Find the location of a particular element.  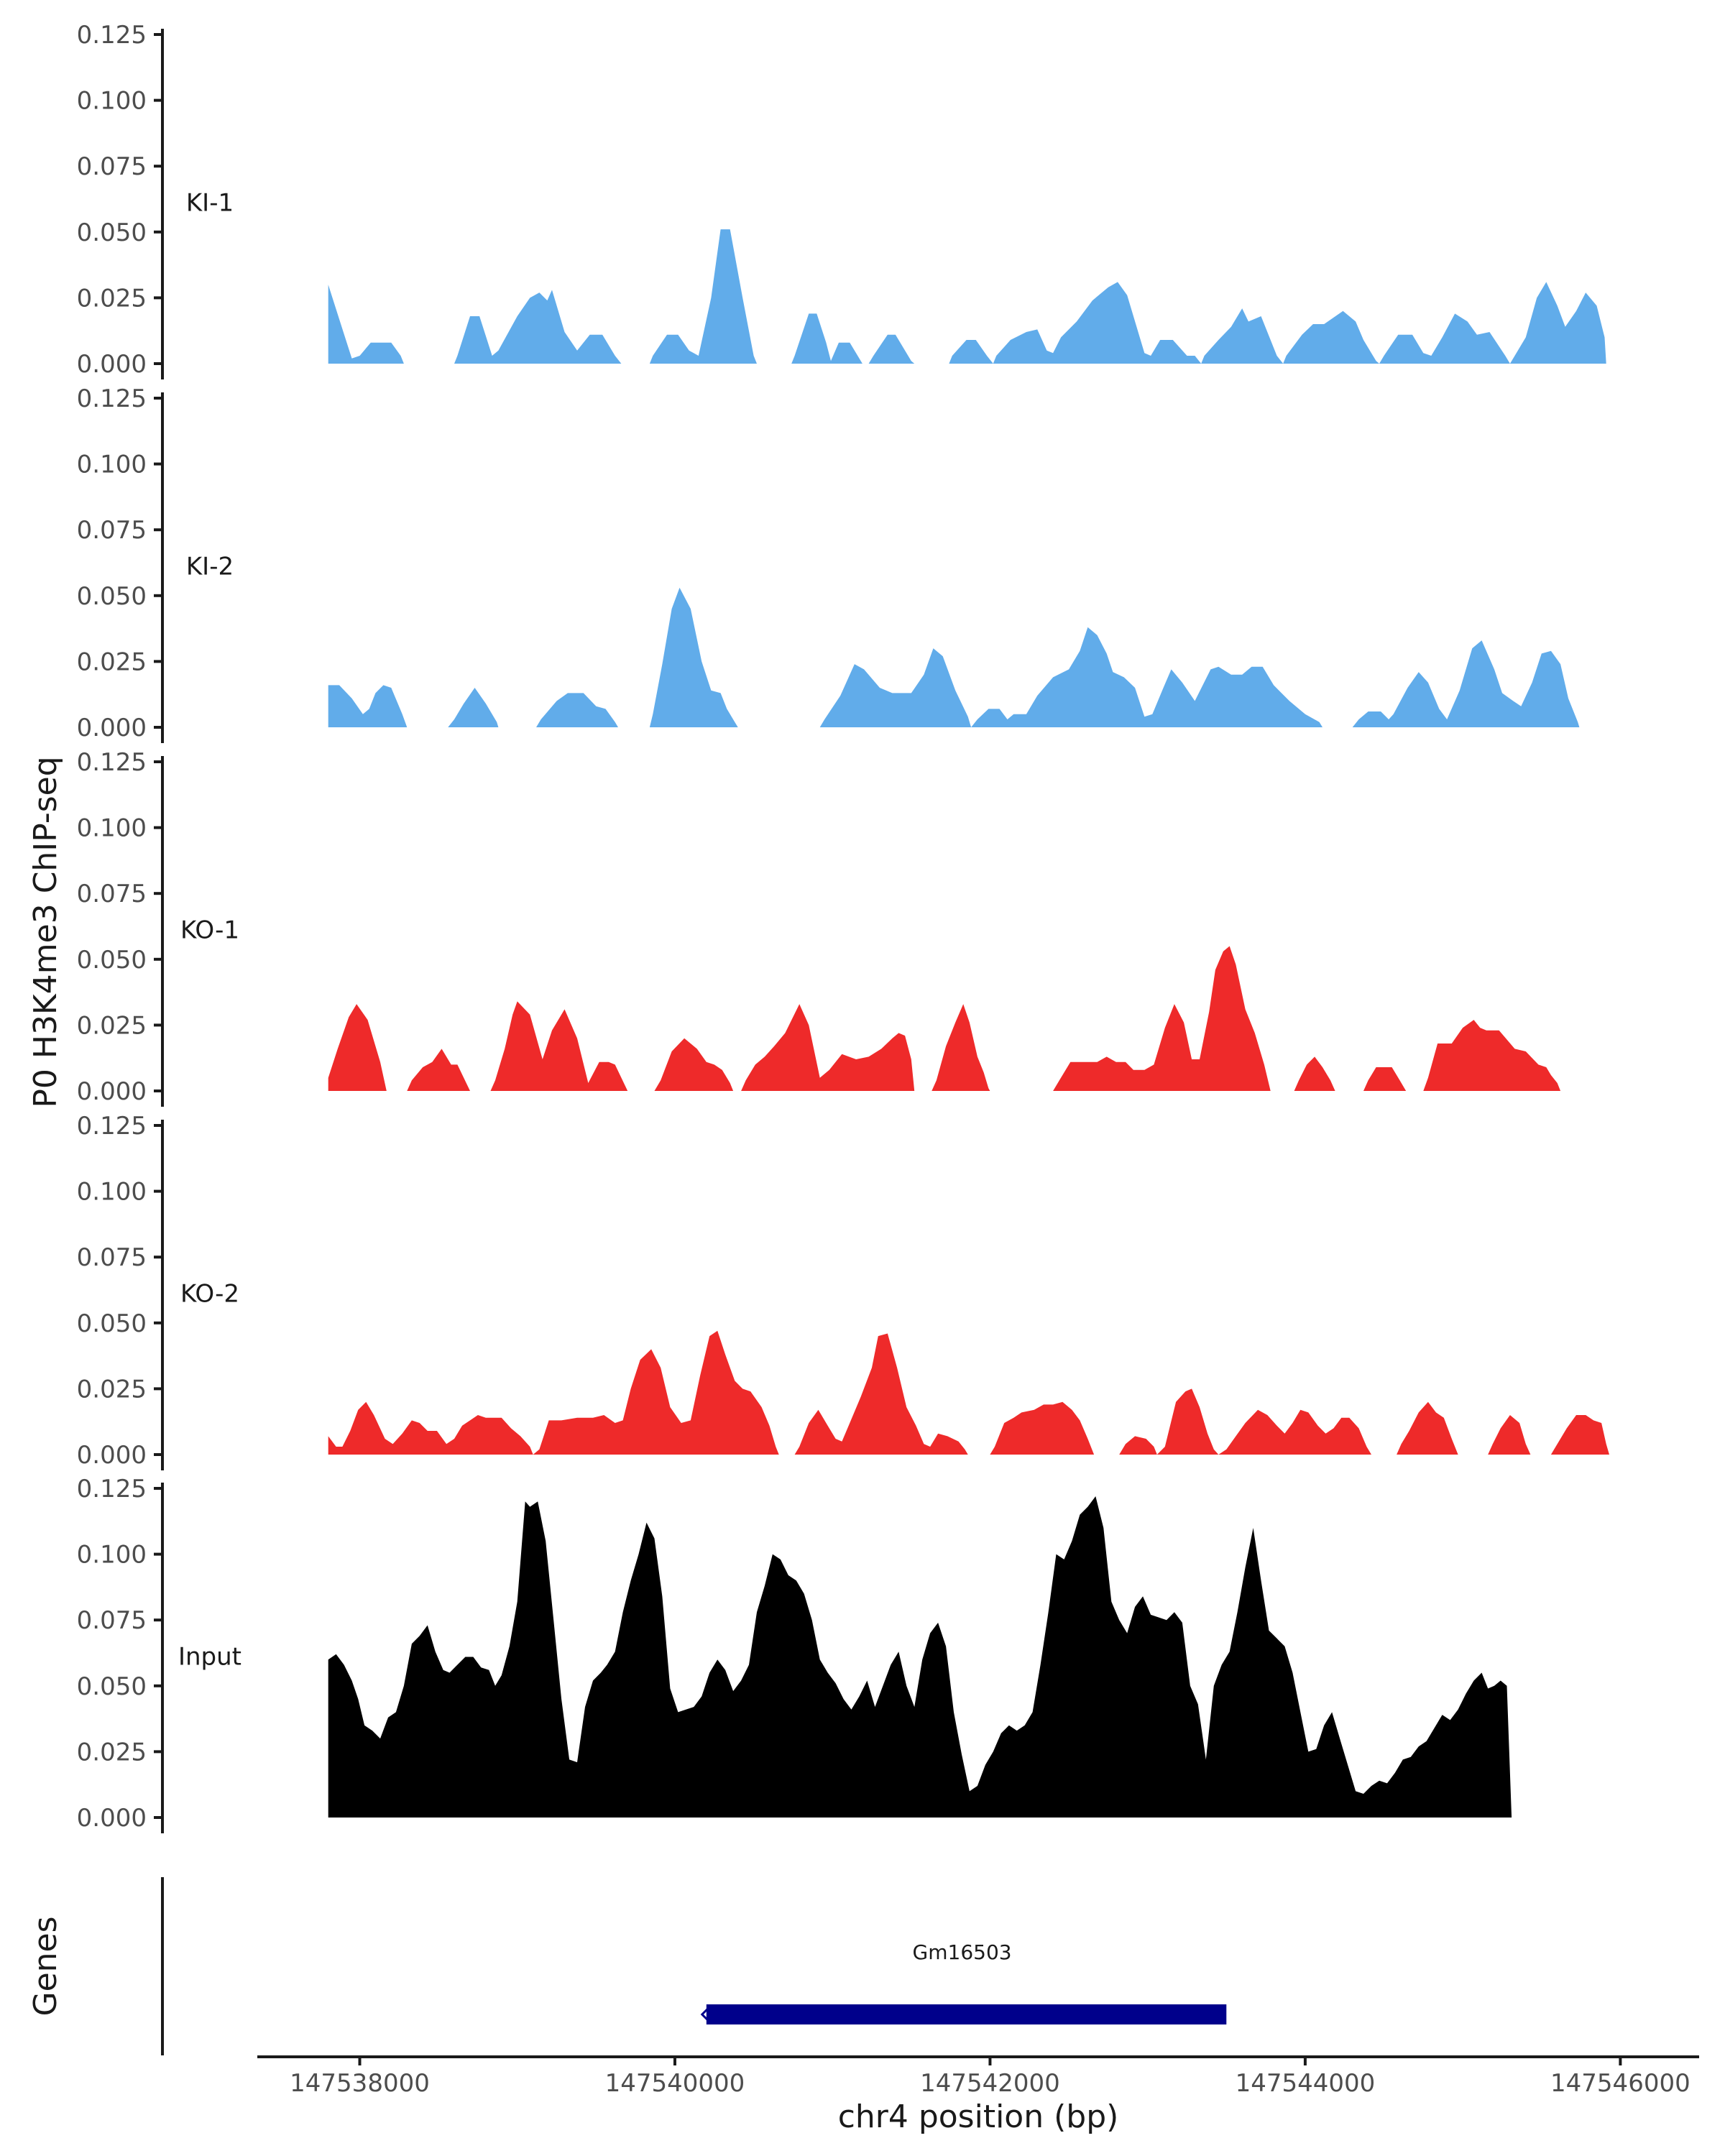

gene-track-panel: Genes Gm16503 is located at coordinates (627, 1966).